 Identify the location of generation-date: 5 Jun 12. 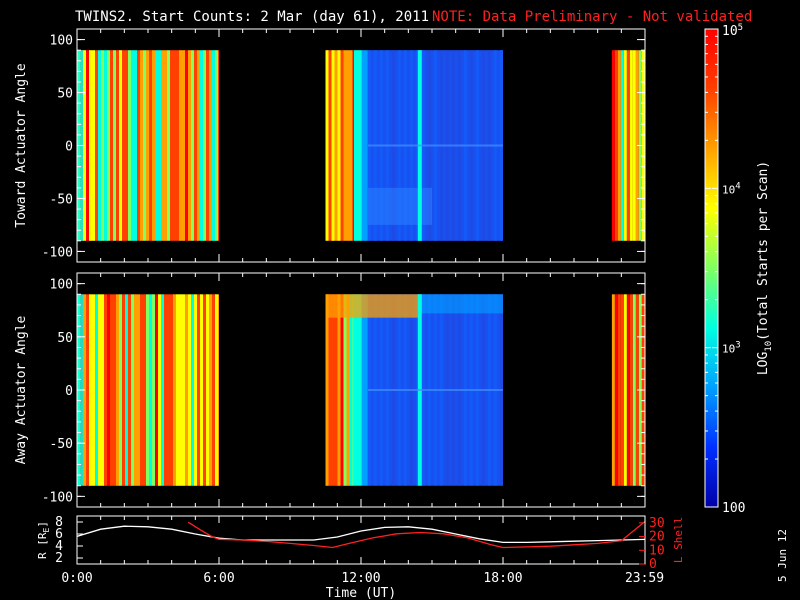
(782, 555).